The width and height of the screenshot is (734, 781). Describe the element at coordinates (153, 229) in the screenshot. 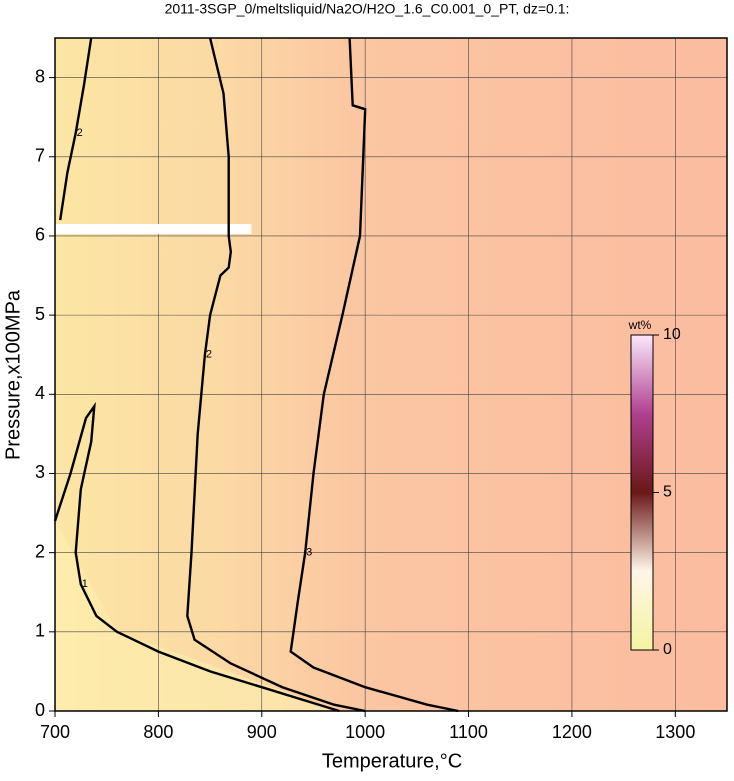

I see `data-gap` at that location.